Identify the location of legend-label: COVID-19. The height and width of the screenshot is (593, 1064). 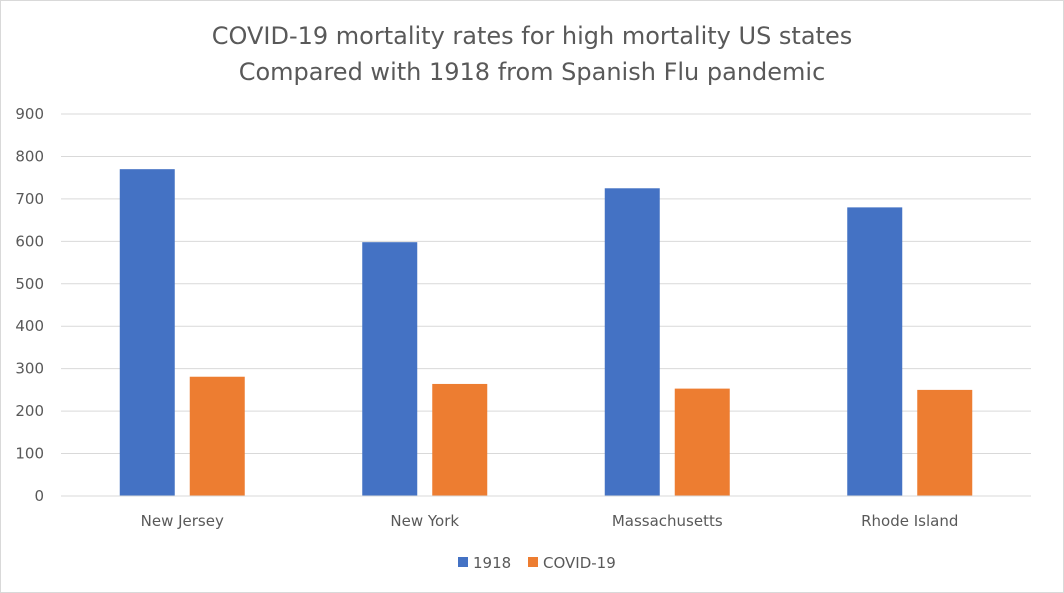
(579, 563).